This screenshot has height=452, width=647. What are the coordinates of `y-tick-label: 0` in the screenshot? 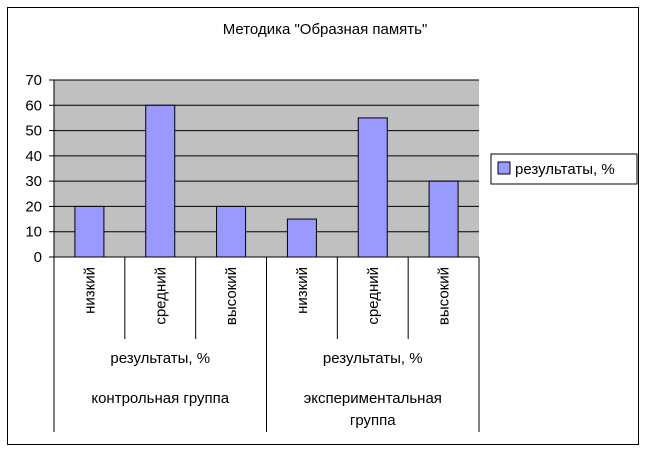 It's located at (38, 257).